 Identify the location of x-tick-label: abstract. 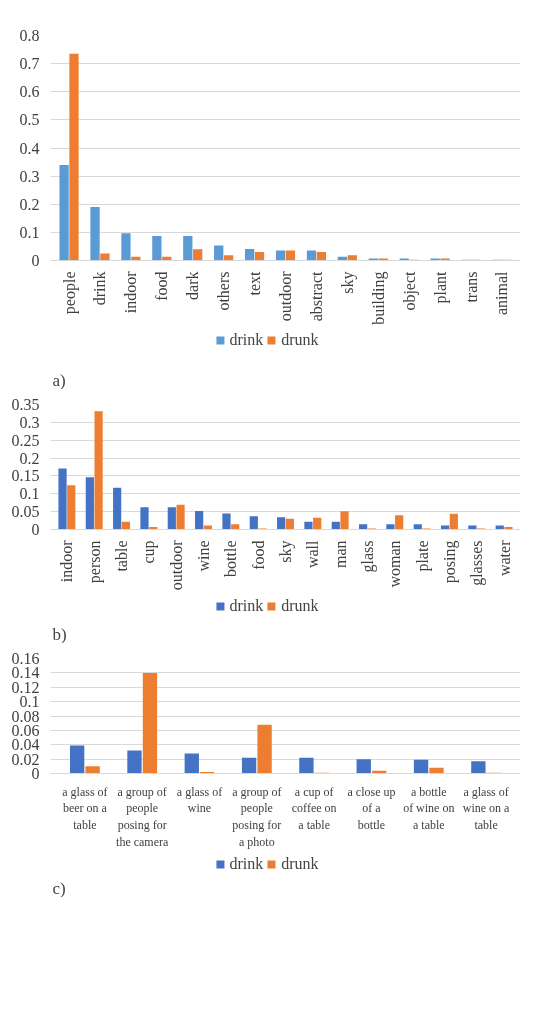
(316, 296).